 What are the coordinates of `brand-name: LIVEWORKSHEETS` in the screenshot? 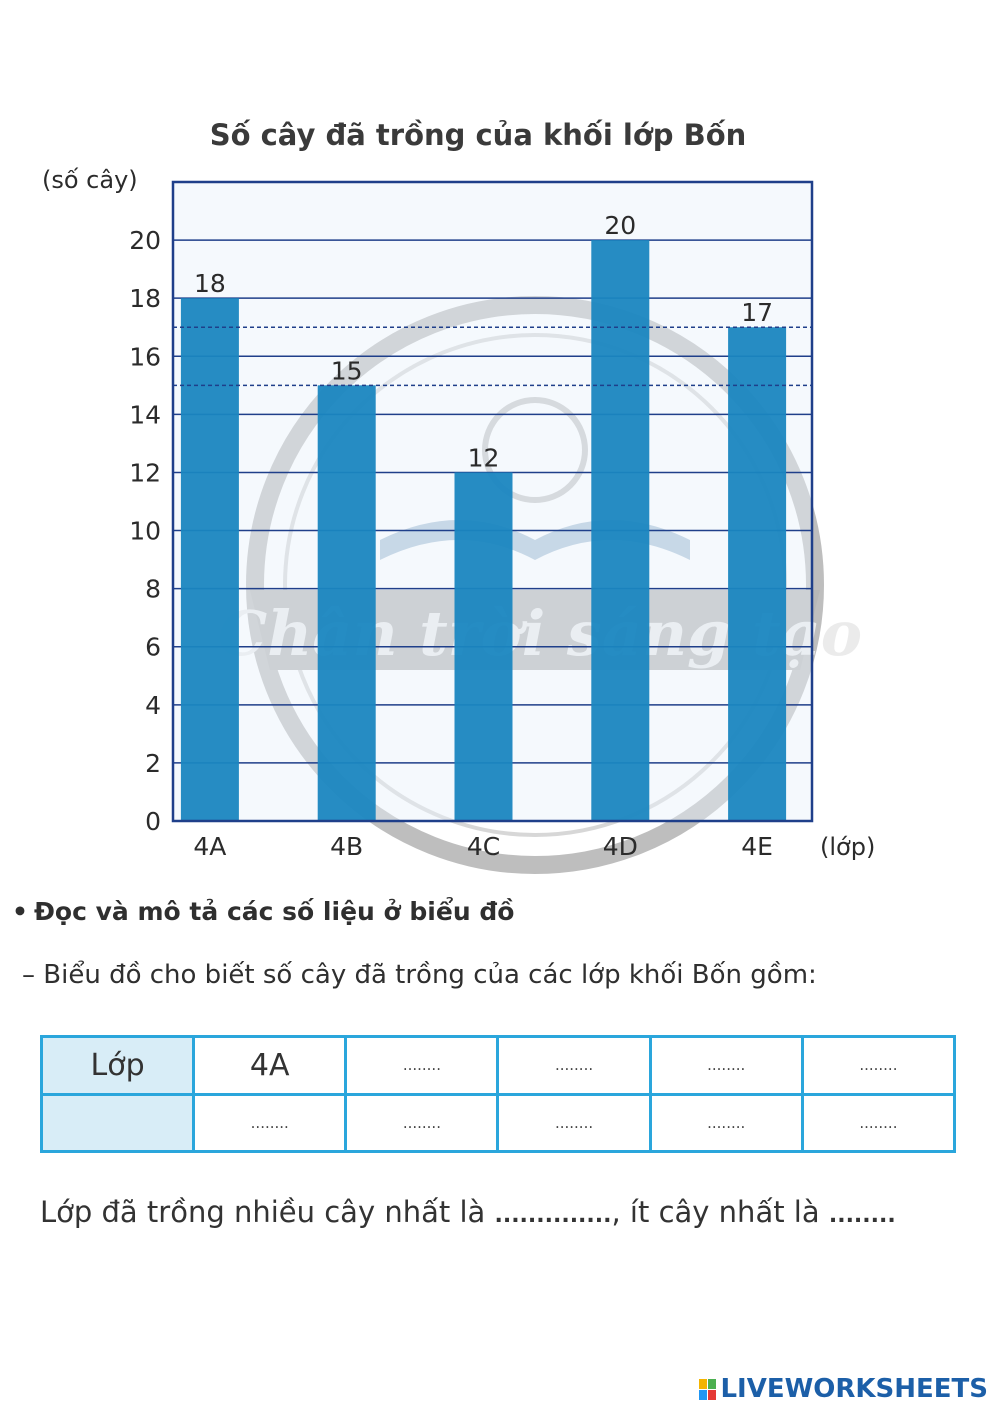 It's located at (854, 1389).